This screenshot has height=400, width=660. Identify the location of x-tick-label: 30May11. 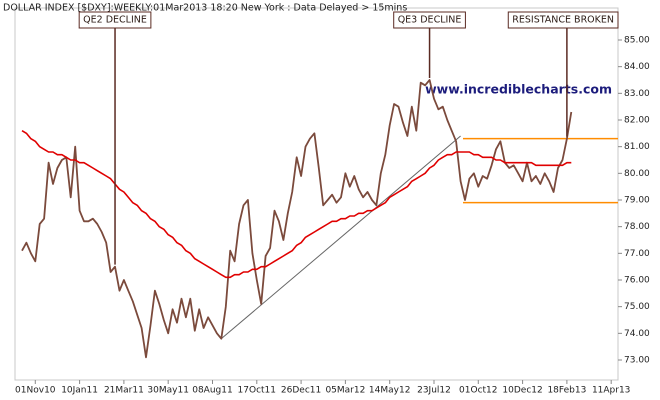
(168, 391).